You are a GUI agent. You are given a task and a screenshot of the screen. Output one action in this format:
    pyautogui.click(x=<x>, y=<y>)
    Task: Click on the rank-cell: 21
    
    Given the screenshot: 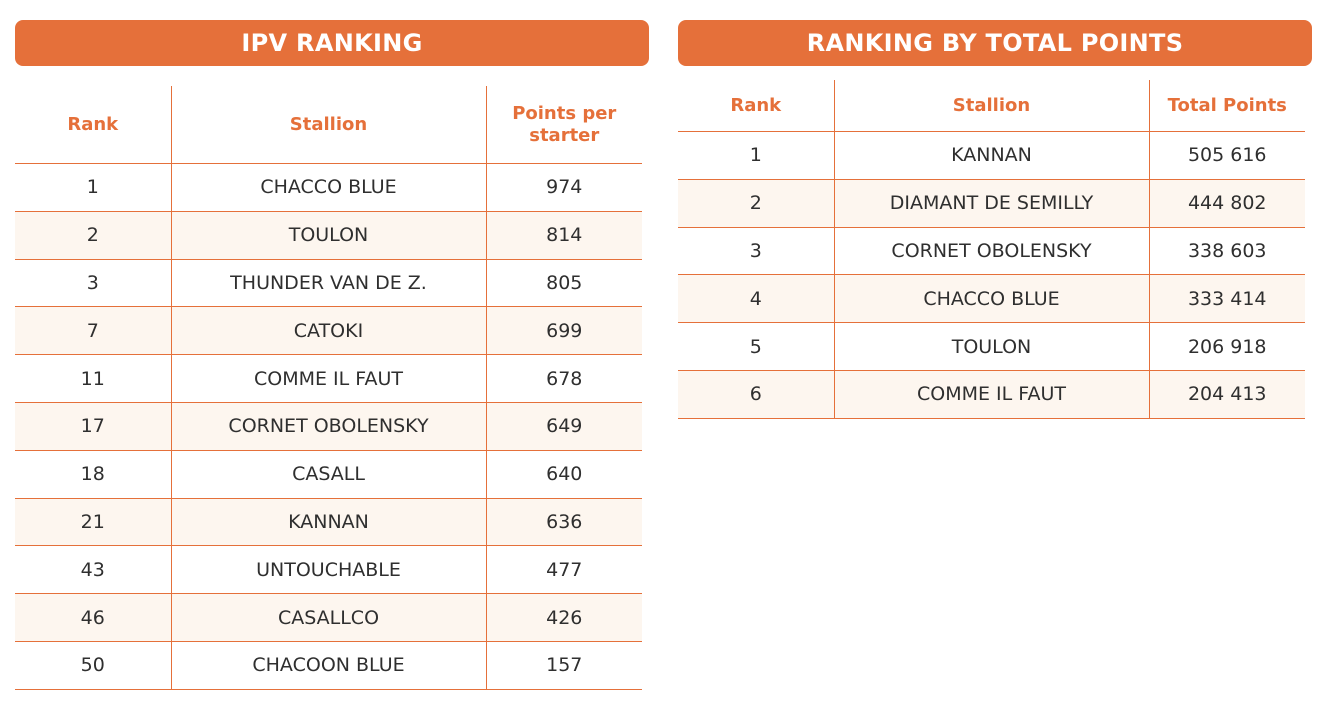 What is the action you would take?
    pyautogui.click(x=93, y=522)
    